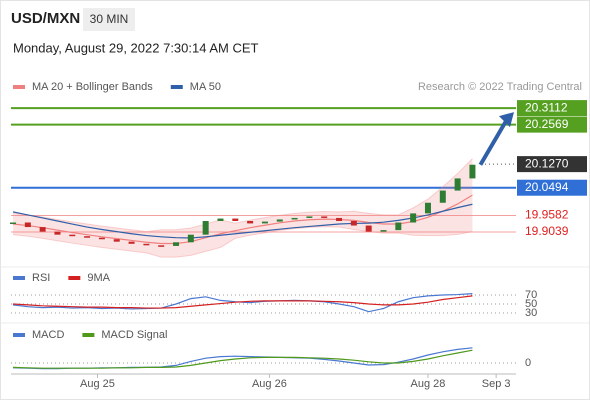 This screenshot has width=590, height=400. I want to click on level-label: 19.9039, so click(547, 231).